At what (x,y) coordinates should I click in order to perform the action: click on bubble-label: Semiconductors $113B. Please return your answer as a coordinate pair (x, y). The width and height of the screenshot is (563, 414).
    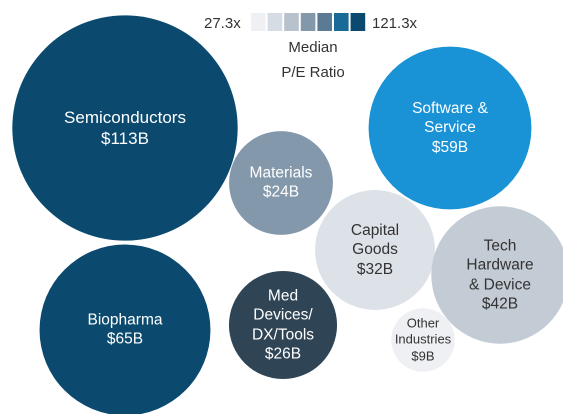
    Looking at the image, I should click on (125, 128).